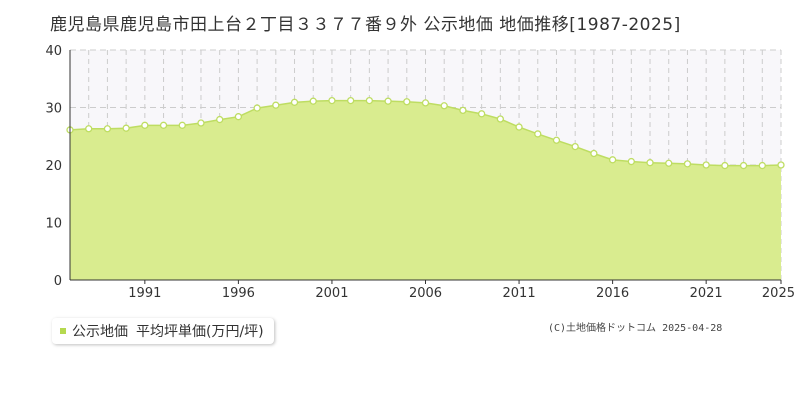 Image resolution: width=800 pixels, height=400 pixels. I want to click on legend: 公示地価 平均坪単価(万円/坪), so click(163, 331).